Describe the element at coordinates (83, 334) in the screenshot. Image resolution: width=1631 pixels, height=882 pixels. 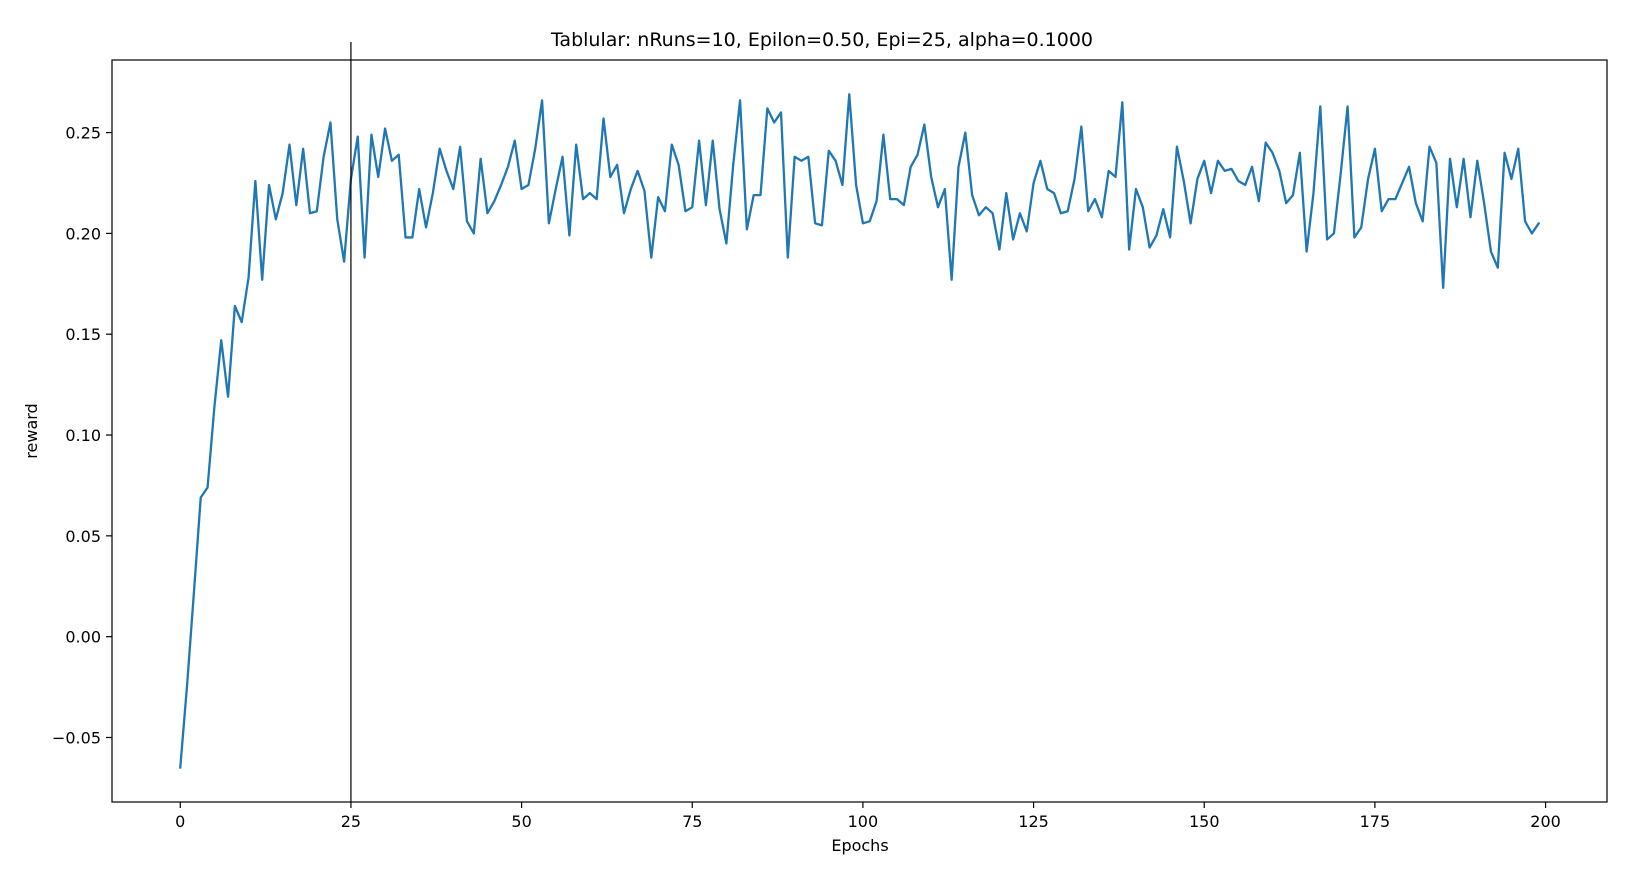
I see `y-tick-label: 0.15` at that location.